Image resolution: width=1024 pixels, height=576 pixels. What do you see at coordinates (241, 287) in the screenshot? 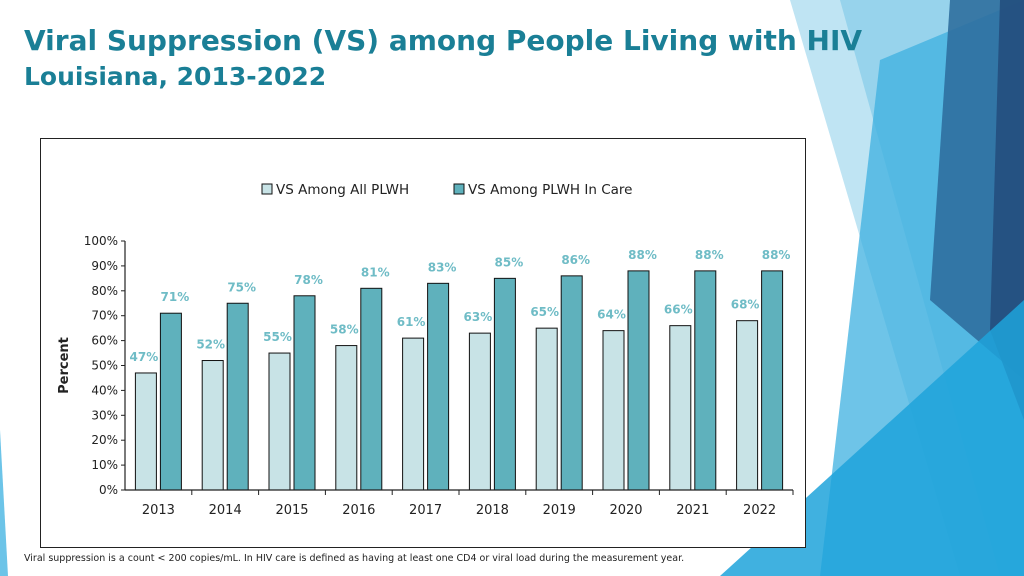
I see `data-label-plwh-in-care: 75%` at bounding box center [241, 287].